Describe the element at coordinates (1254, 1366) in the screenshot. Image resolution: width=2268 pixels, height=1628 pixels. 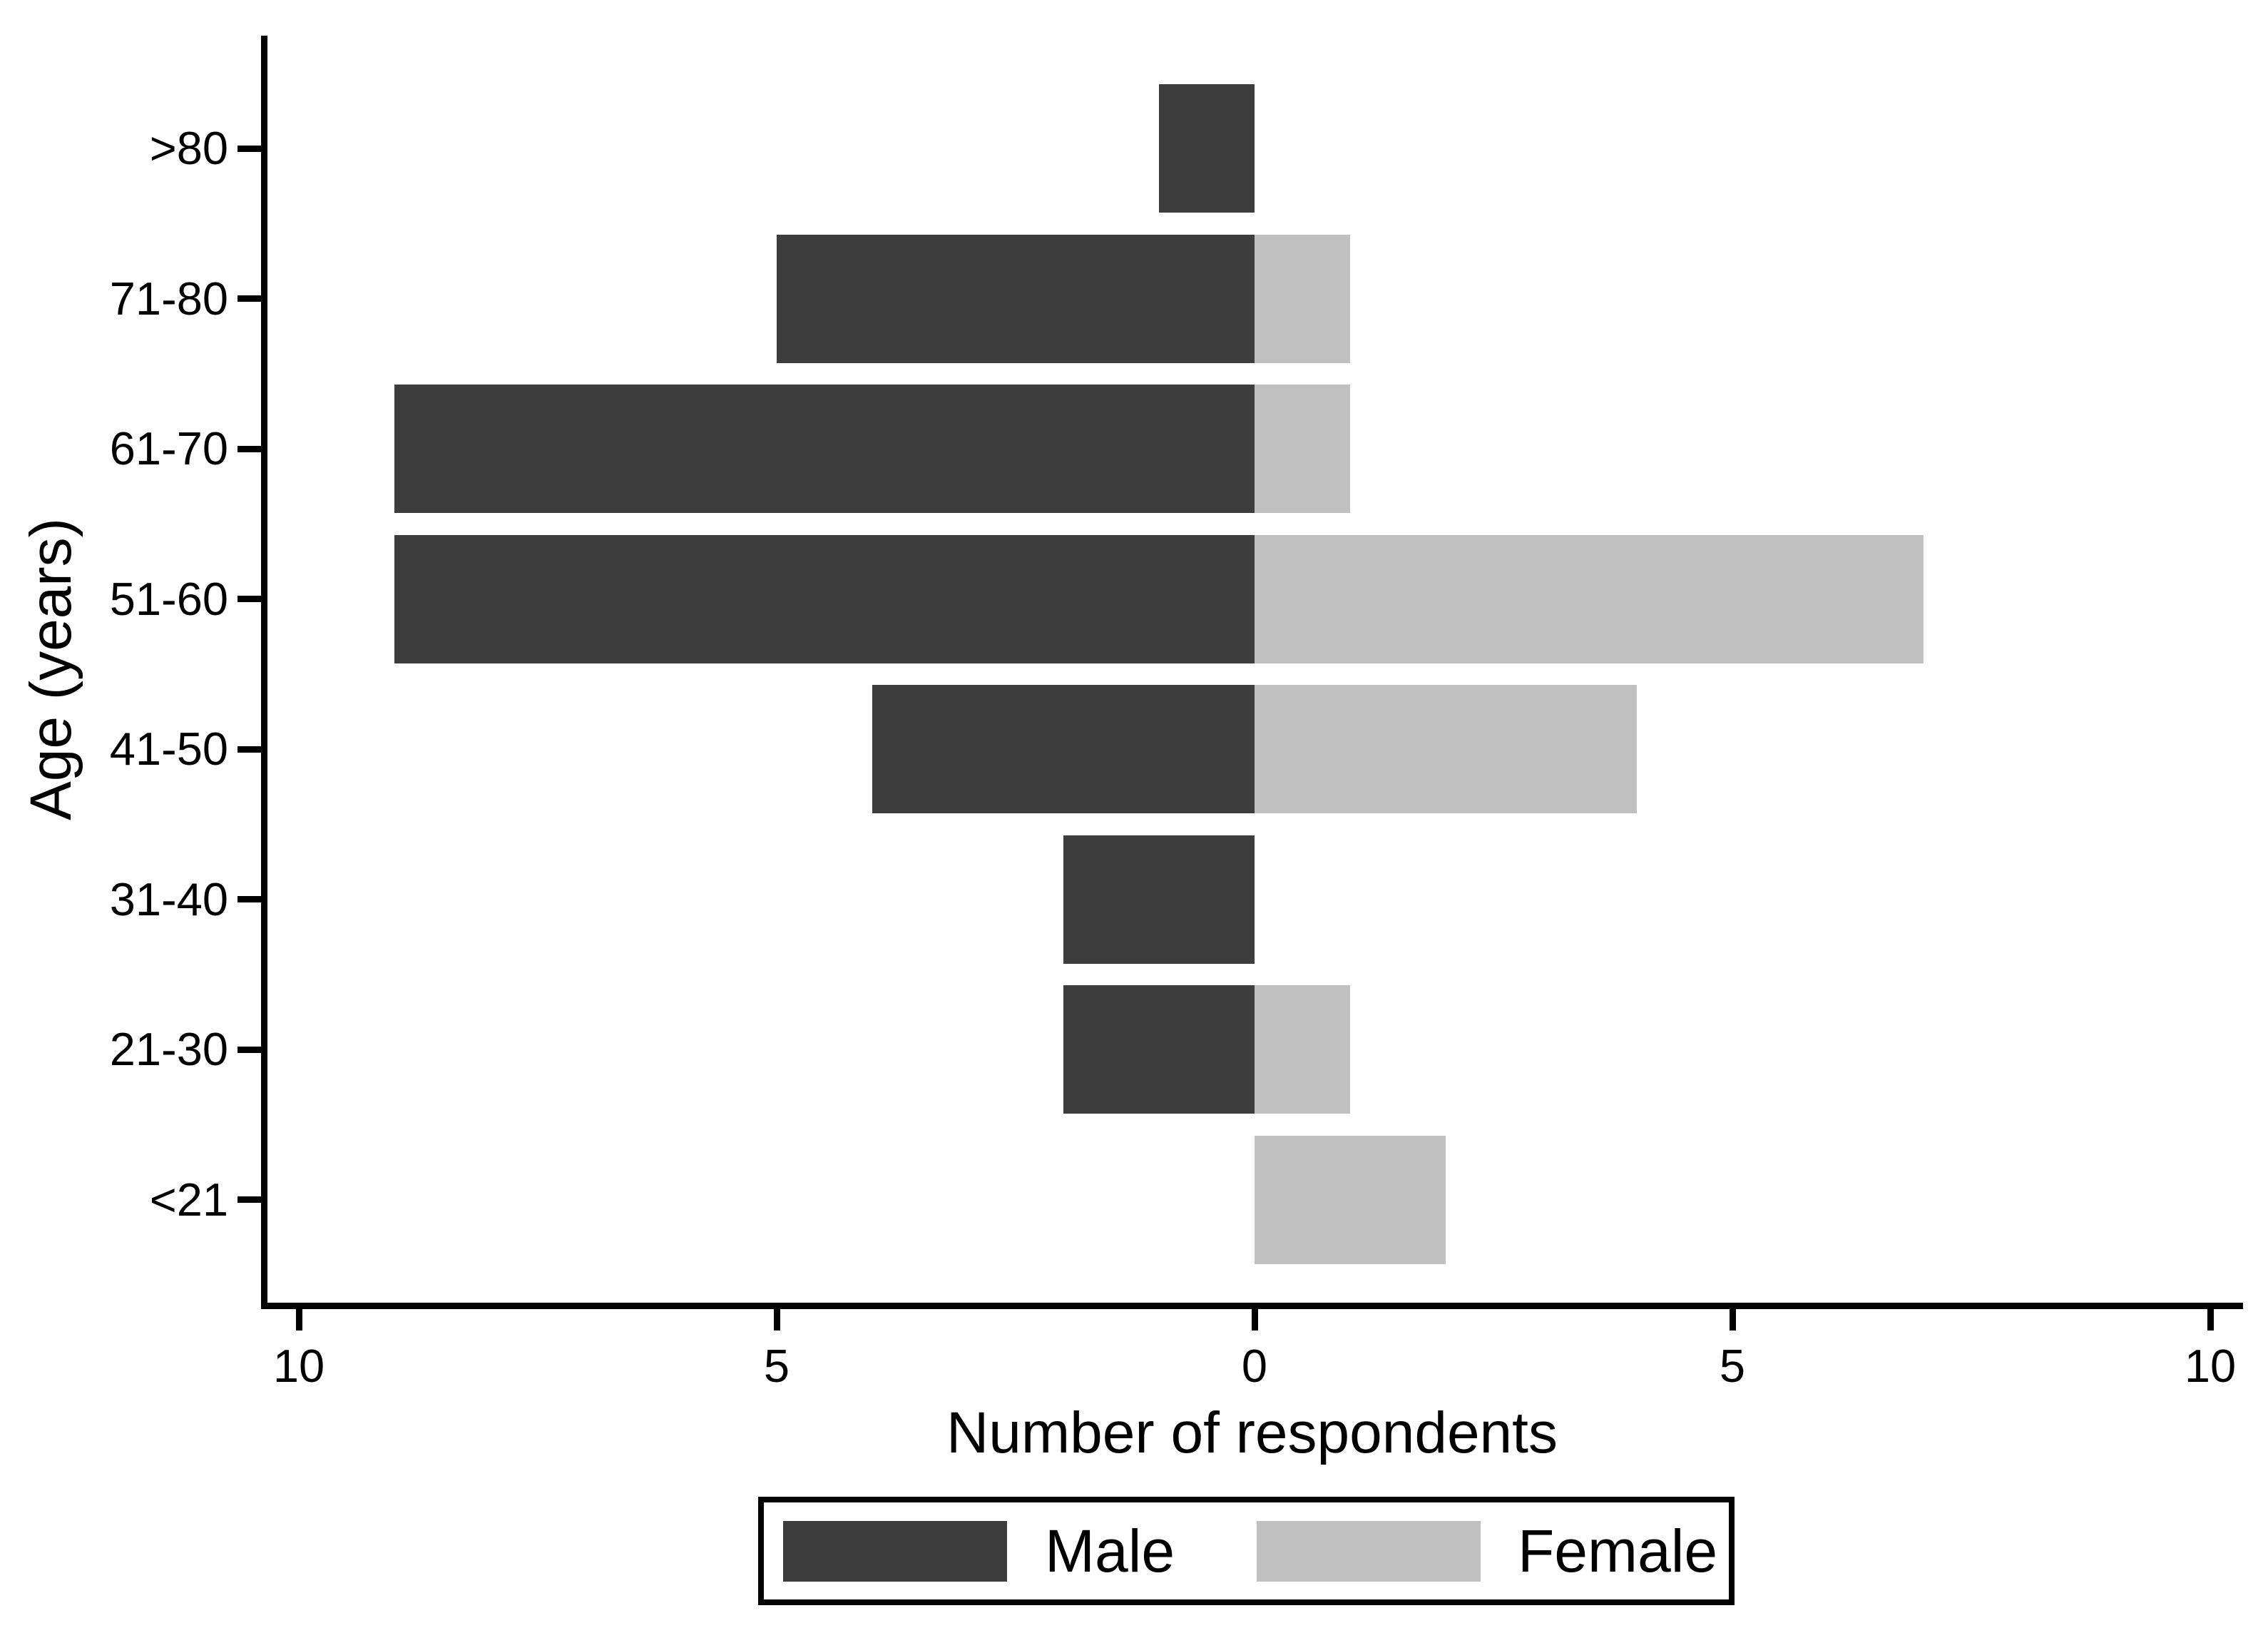
I see `x-tick-label: 0` at that location.